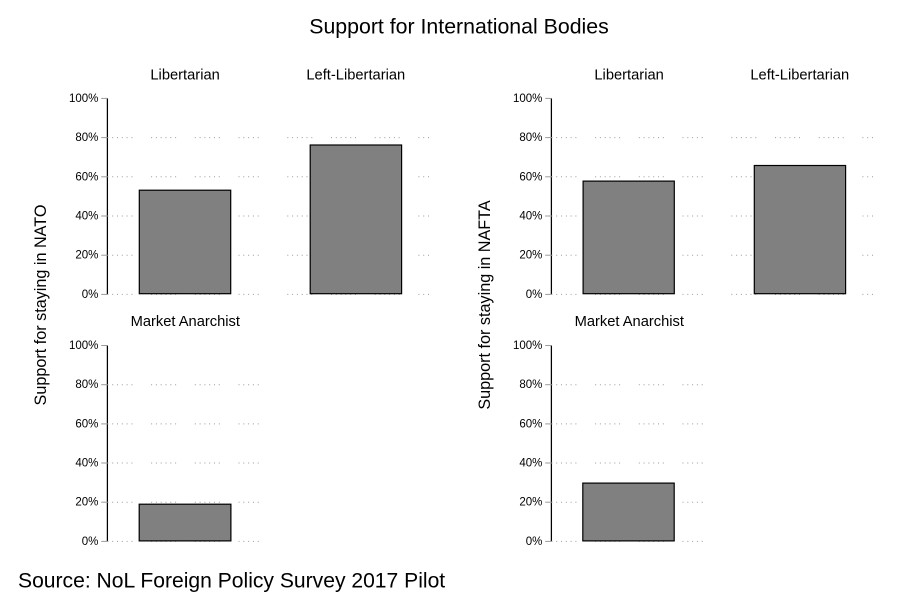 This screenshot has width=916, height=610. I want to click on svg-text: Support for staying in NAFTA, so click(485, 305).